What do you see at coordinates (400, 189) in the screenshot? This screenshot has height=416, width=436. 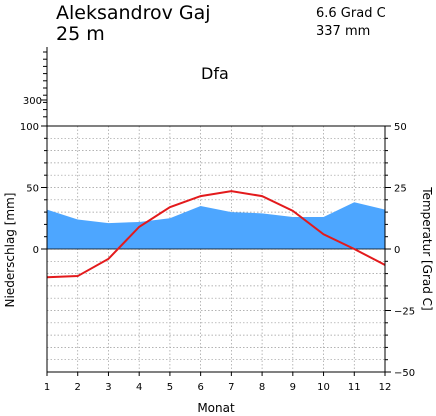 I see `right-tick-label: 25` at bounding box center [400, 189].